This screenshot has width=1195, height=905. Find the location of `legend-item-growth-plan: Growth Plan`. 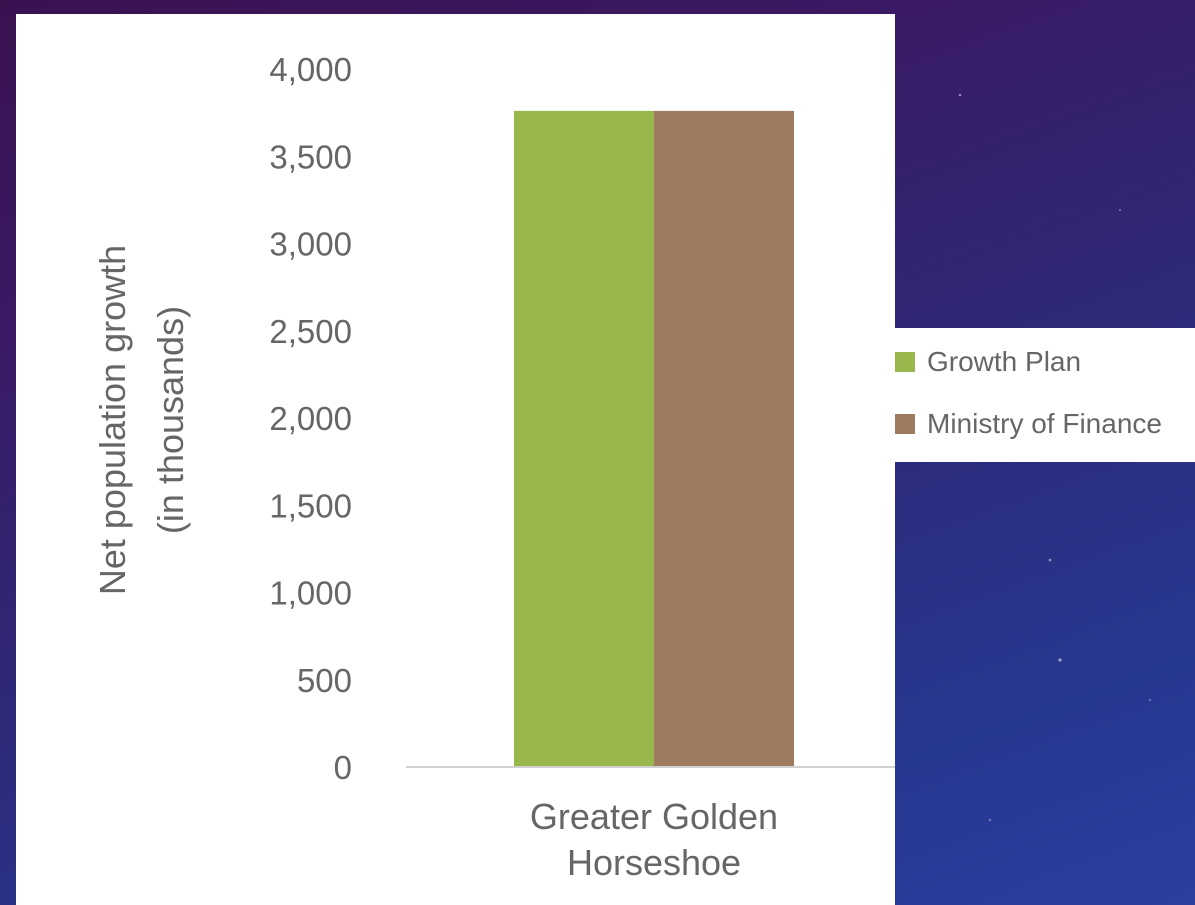

legend-item-growth-plan: Growth Plan is located at coordinates (988, 362).